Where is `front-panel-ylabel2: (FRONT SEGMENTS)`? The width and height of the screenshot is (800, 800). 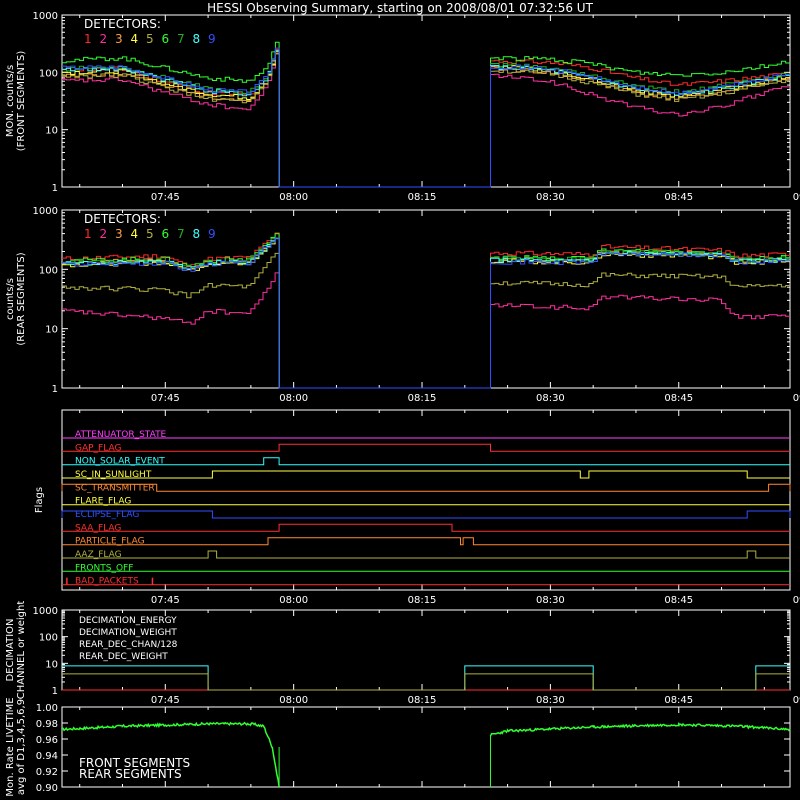 front-panel-ylabel2: (FRONT SEGMENTS) is located at coordinates (21, 101).